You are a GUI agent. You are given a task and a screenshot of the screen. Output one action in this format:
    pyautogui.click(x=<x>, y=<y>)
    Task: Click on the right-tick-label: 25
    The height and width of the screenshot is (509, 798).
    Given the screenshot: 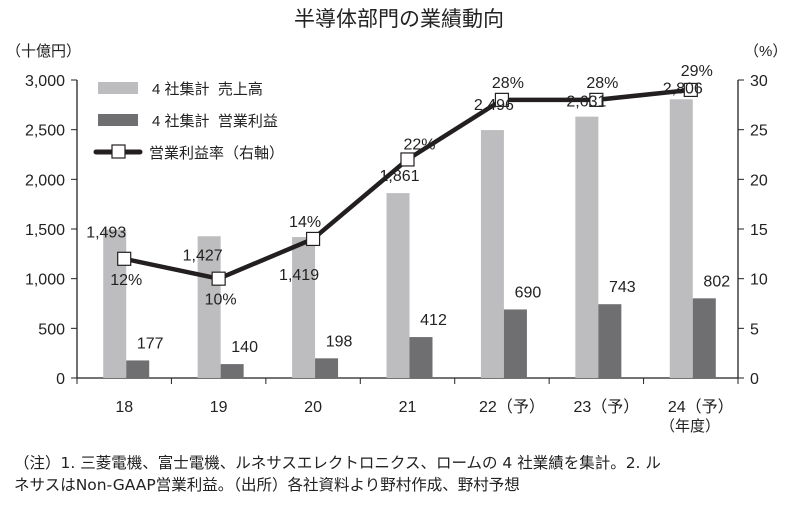 What is the action you would take?
    pyautogui.click(x=759, y=131)
    